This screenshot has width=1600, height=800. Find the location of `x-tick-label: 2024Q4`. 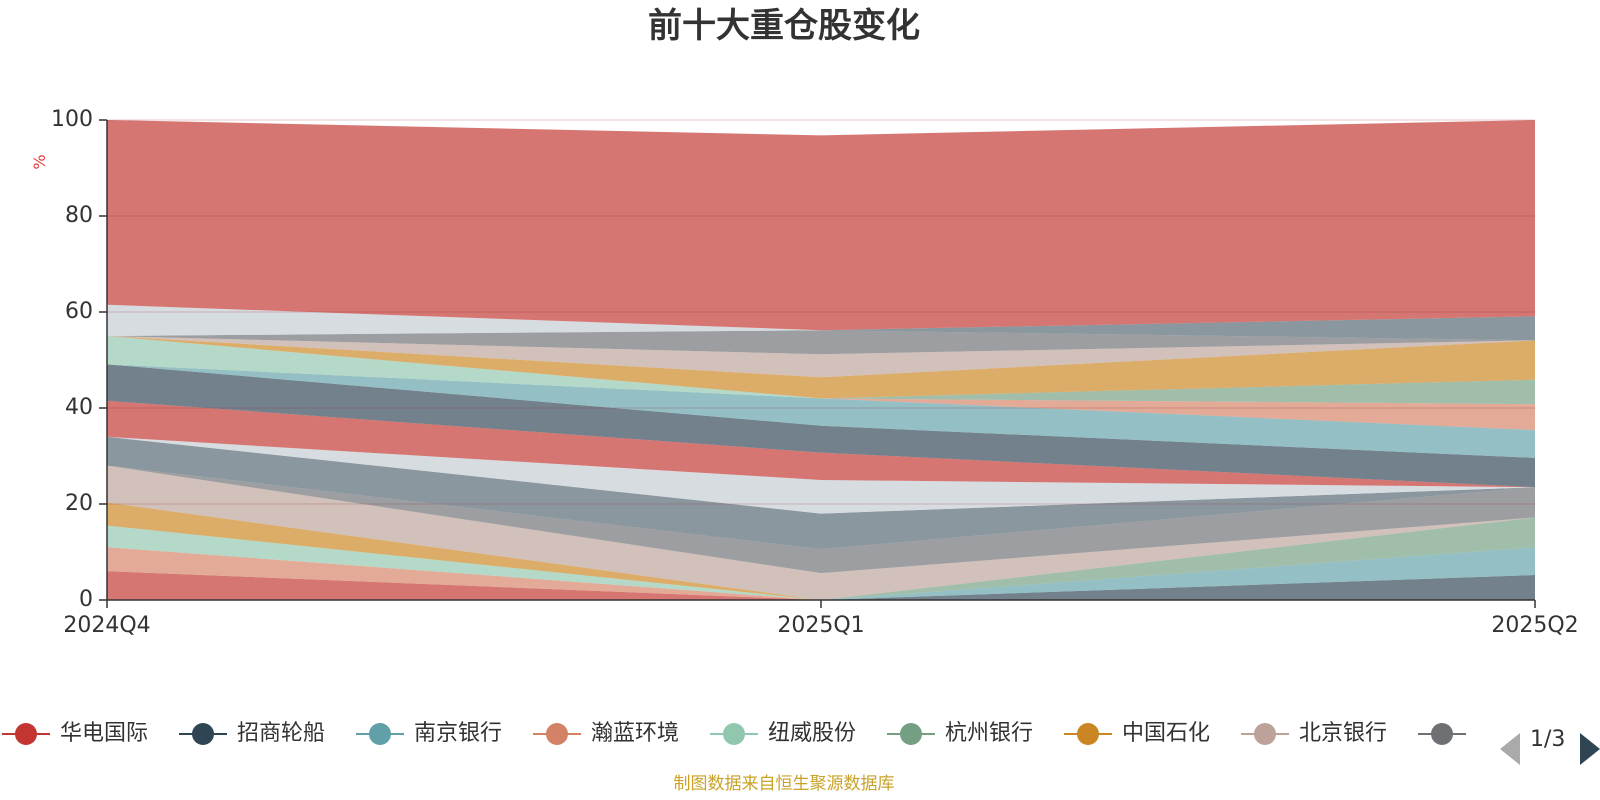

x-tick-label: 2024Q4 is located at coordinates (106, 625).